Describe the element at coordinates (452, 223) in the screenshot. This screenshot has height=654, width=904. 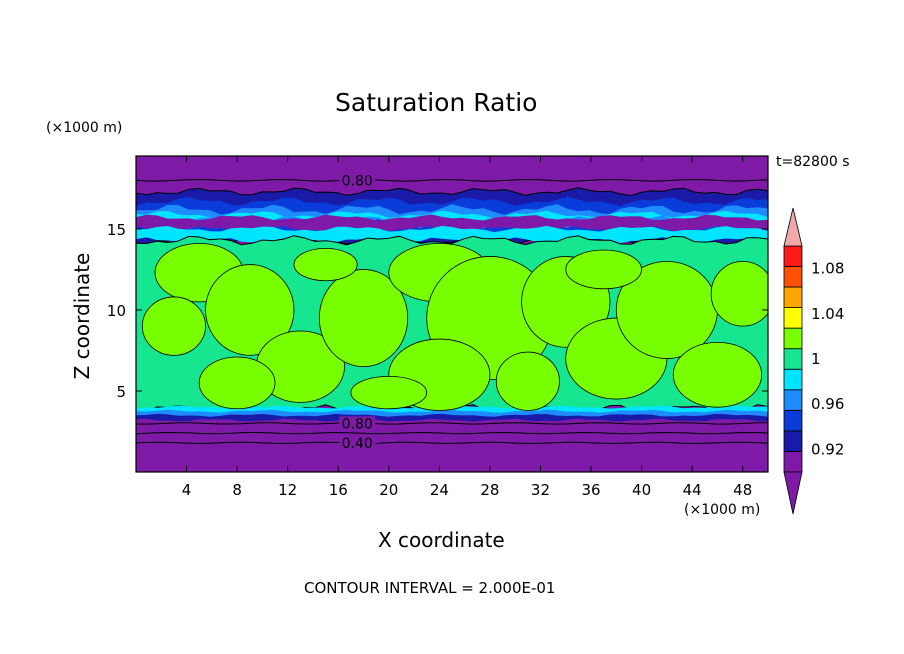
I see `upper-layer-purple-streak` at that location.